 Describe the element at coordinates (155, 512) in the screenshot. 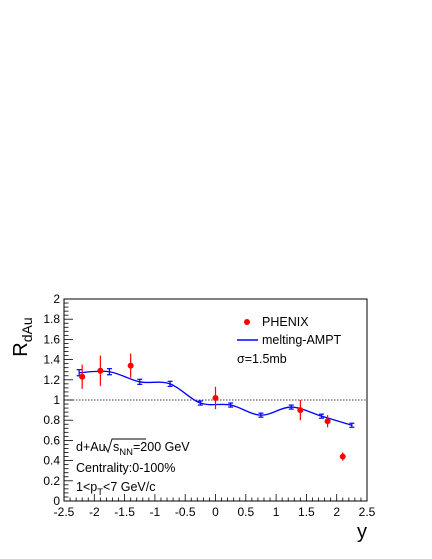

I see `x-tick-label: -1` at that location.